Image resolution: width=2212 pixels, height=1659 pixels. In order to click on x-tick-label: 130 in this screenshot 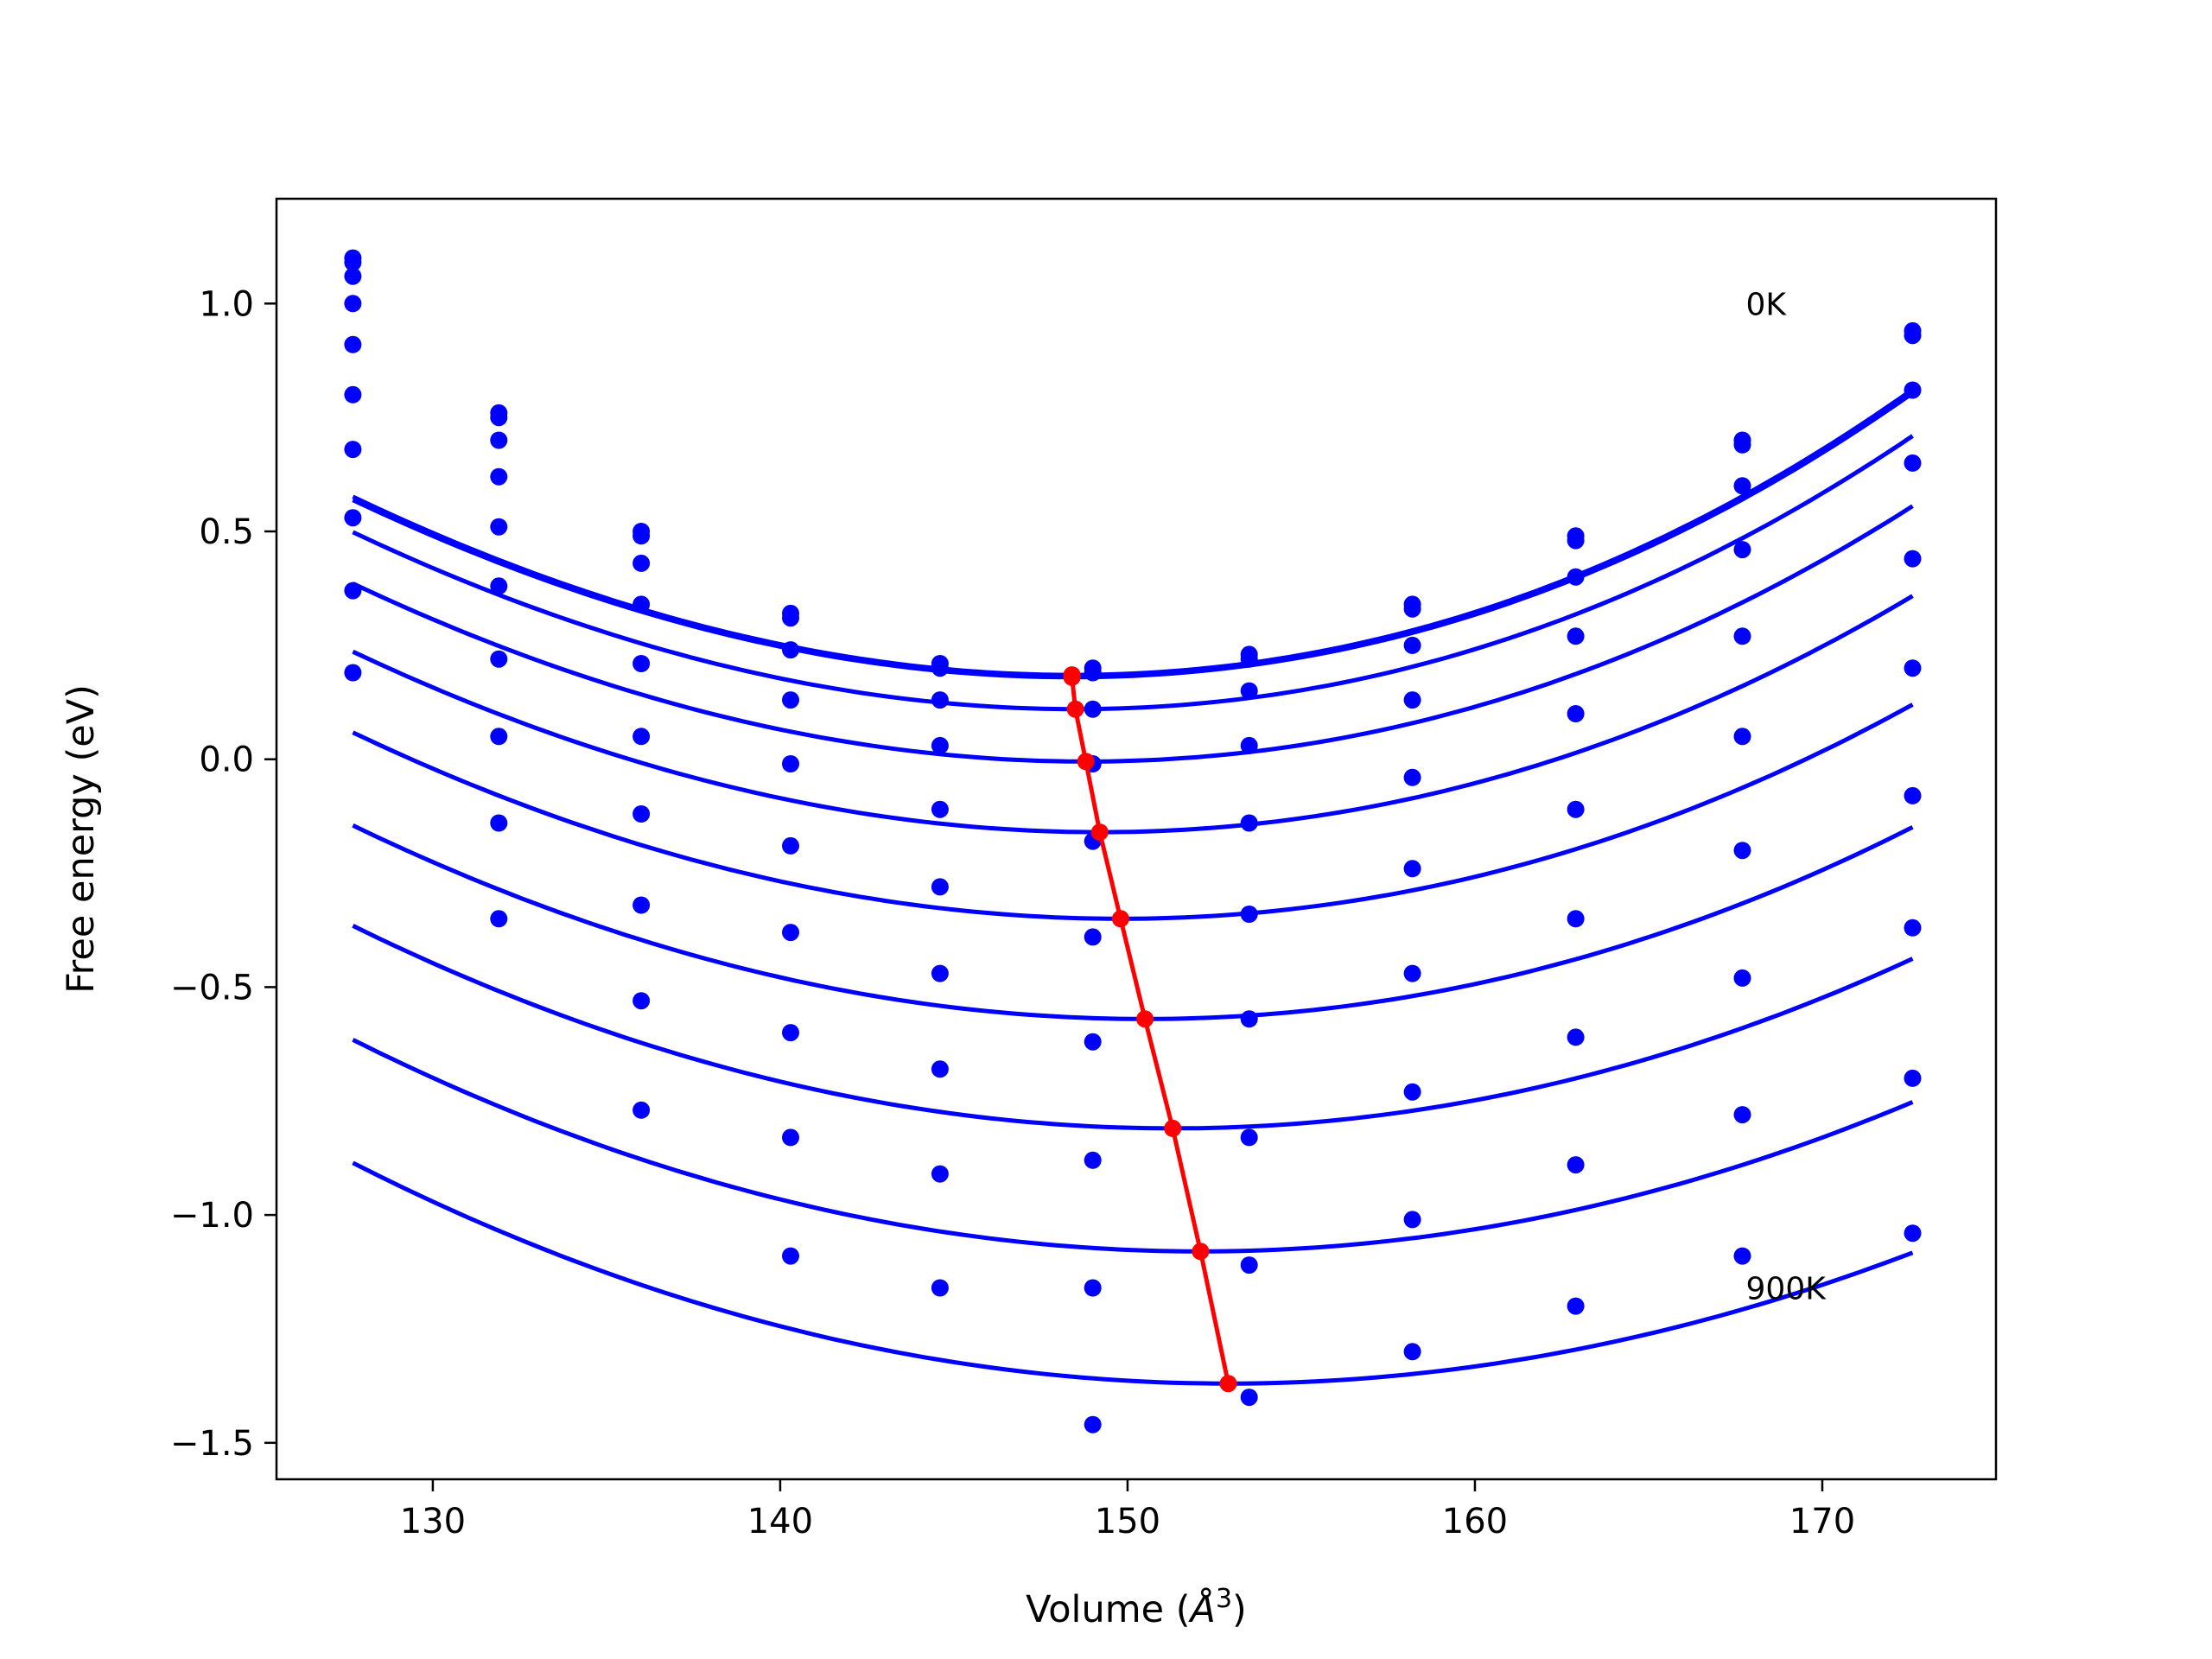, I will do `click(433, 1521)`.